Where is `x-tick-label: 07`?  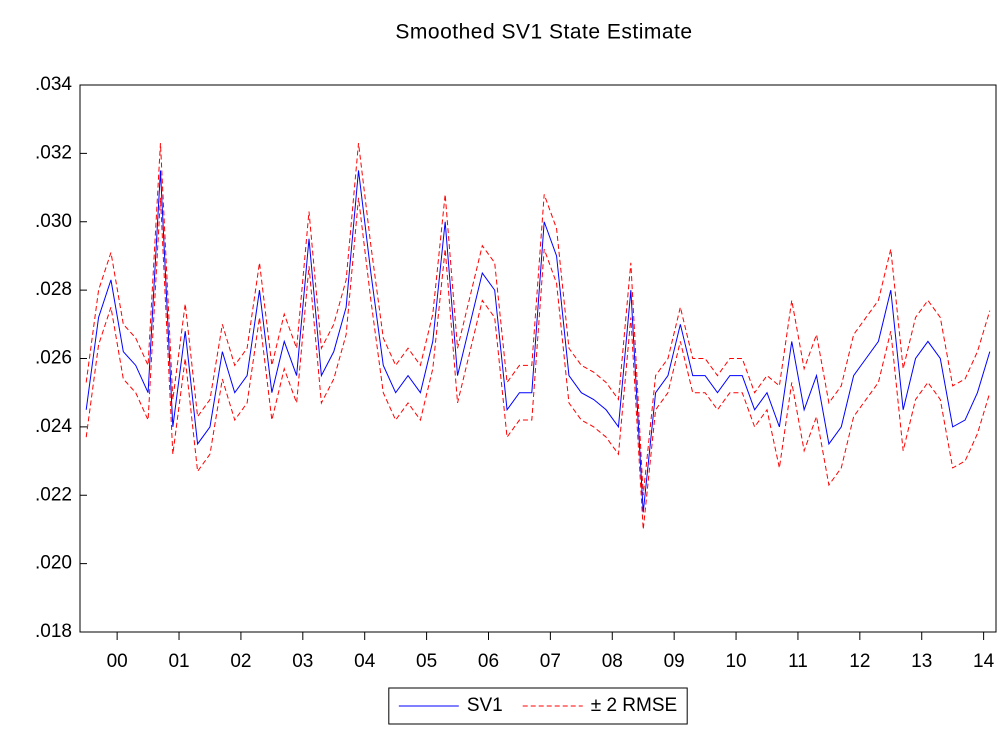 x-tick-label: 07 is located at coordinates (550, 661).